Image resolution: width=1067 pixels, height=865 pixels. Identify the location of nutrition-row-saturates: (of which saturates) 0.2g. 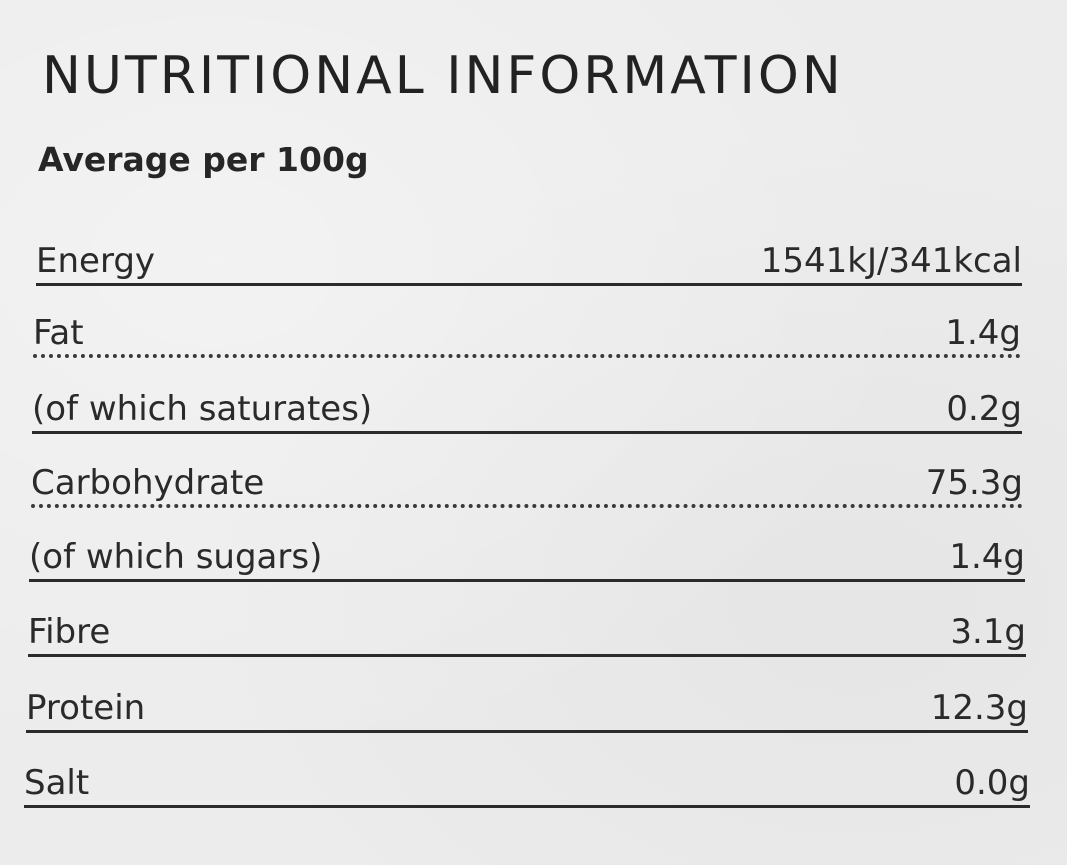
(527, 404).